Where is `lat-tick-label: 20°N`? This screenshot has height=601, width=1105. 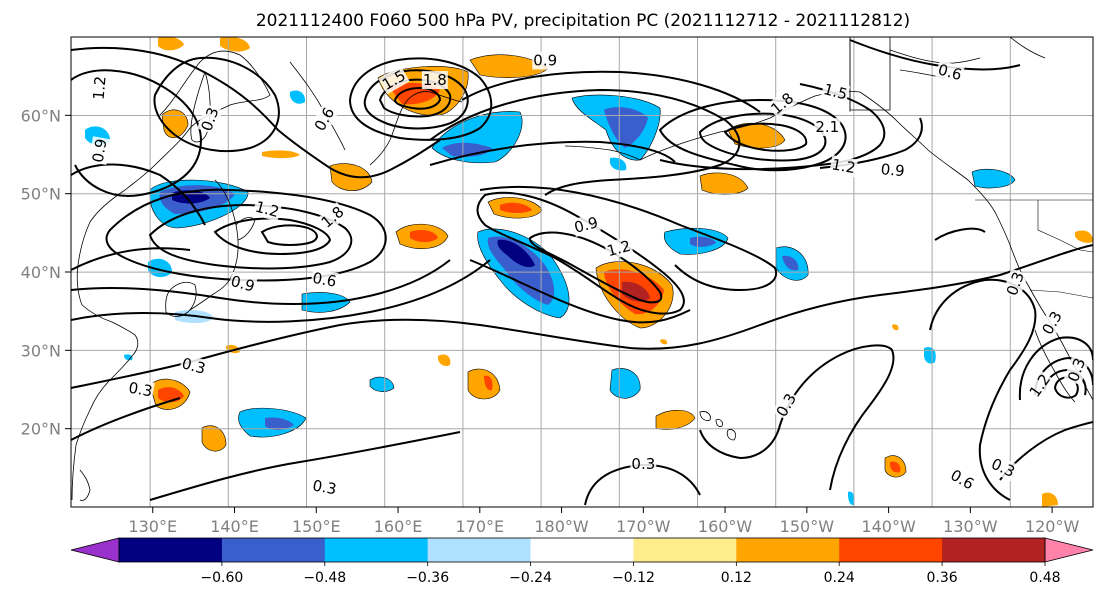 lat-tick-label: 20°N is located at coordinates (41, 429).